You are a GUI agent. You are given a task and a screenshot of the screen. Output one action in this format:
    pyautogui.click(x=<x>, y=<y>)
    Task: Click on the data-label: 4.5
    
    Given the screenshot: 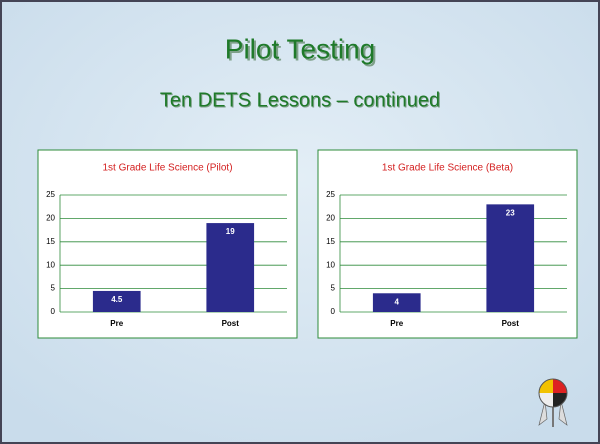 What is the action you would take?
    pyautogui.click(x=117, y=299)
    